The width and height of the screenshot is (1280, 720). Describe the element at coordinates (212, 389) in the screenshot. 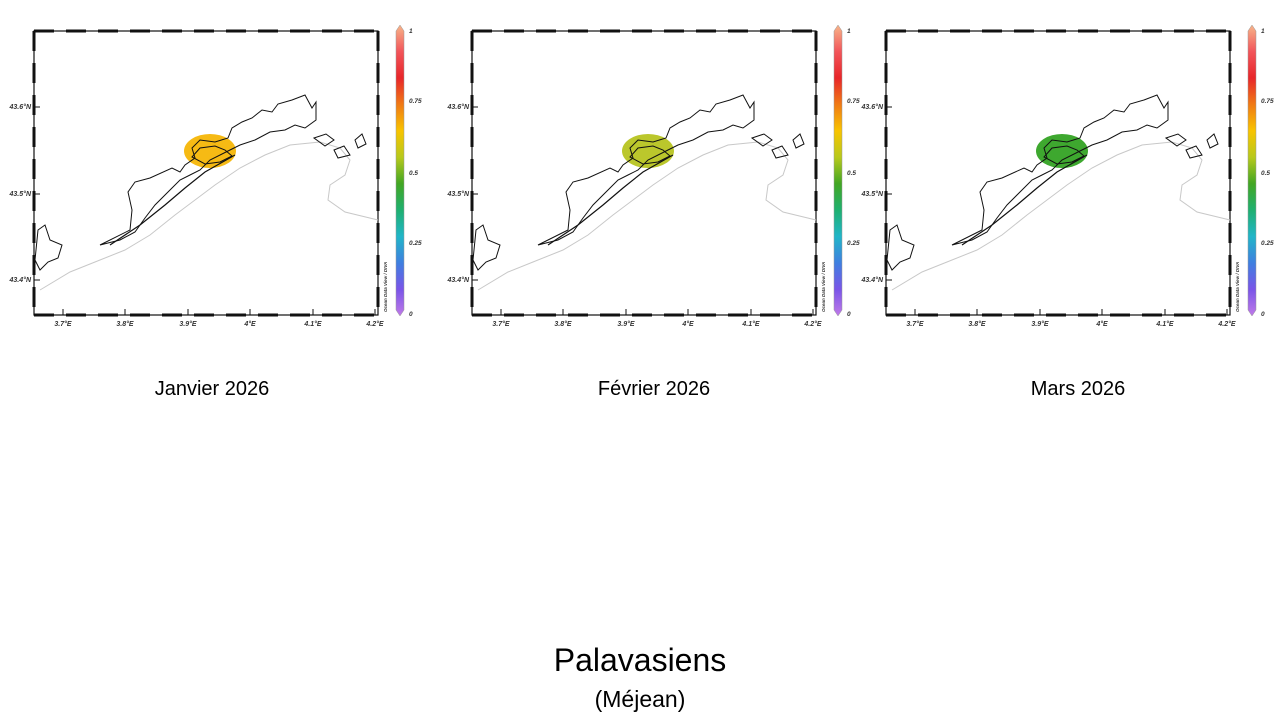

I see `caption-january: Janvier 2026` at that location.